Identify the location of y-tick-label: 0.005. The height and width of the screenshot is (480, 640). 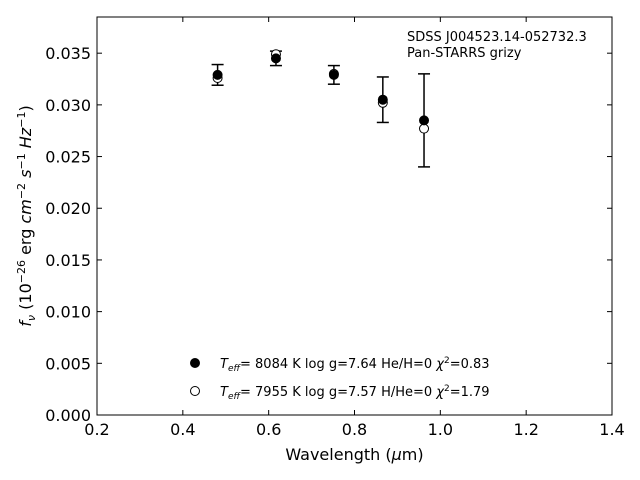
(68, 363).